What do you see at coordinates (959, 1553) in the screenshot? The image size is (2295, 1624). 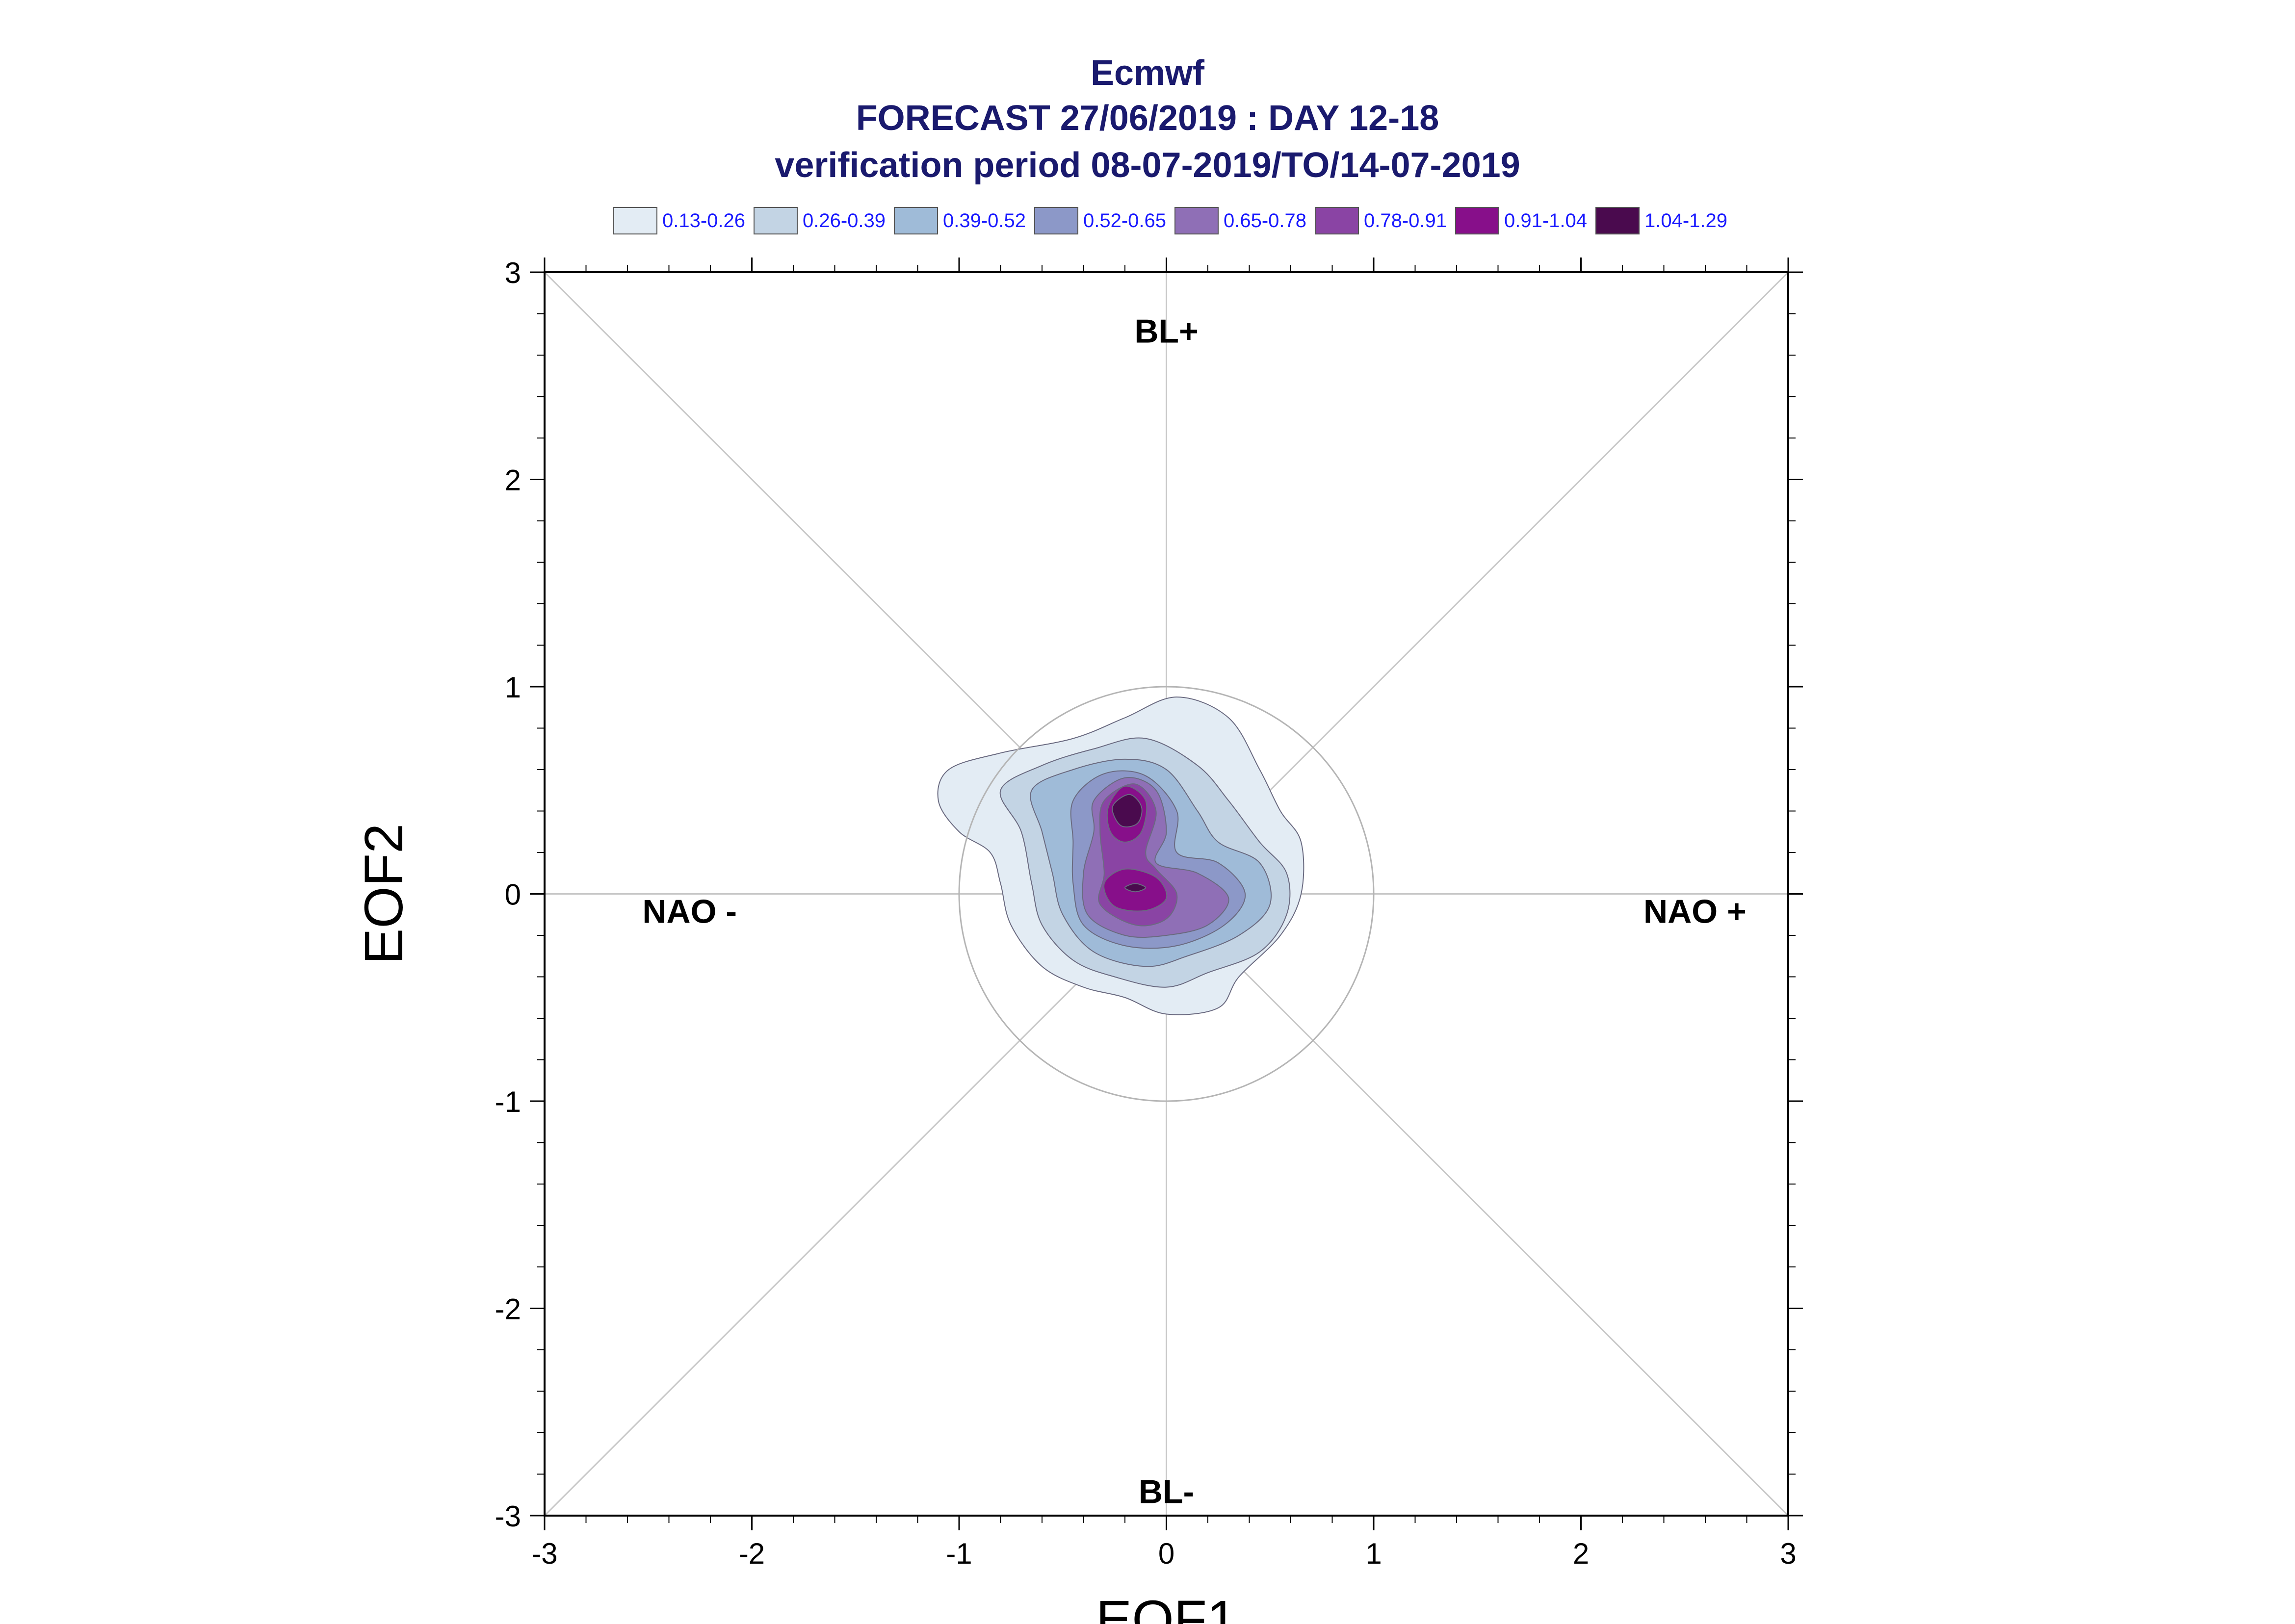 I see `x-tick-label: -1` at bounding box center [959, 1553].